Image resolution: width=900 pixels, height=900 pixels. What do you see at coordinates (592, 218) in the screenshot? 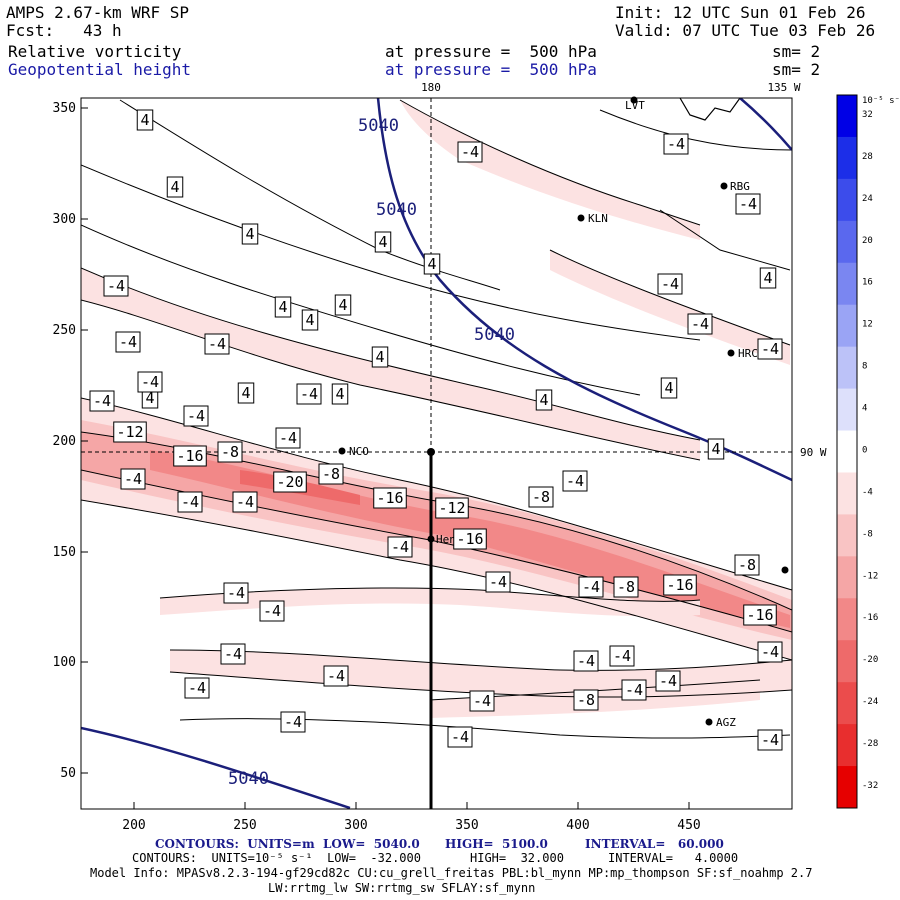
I see `station-kln: KLN` at bounding box center [592, 218].